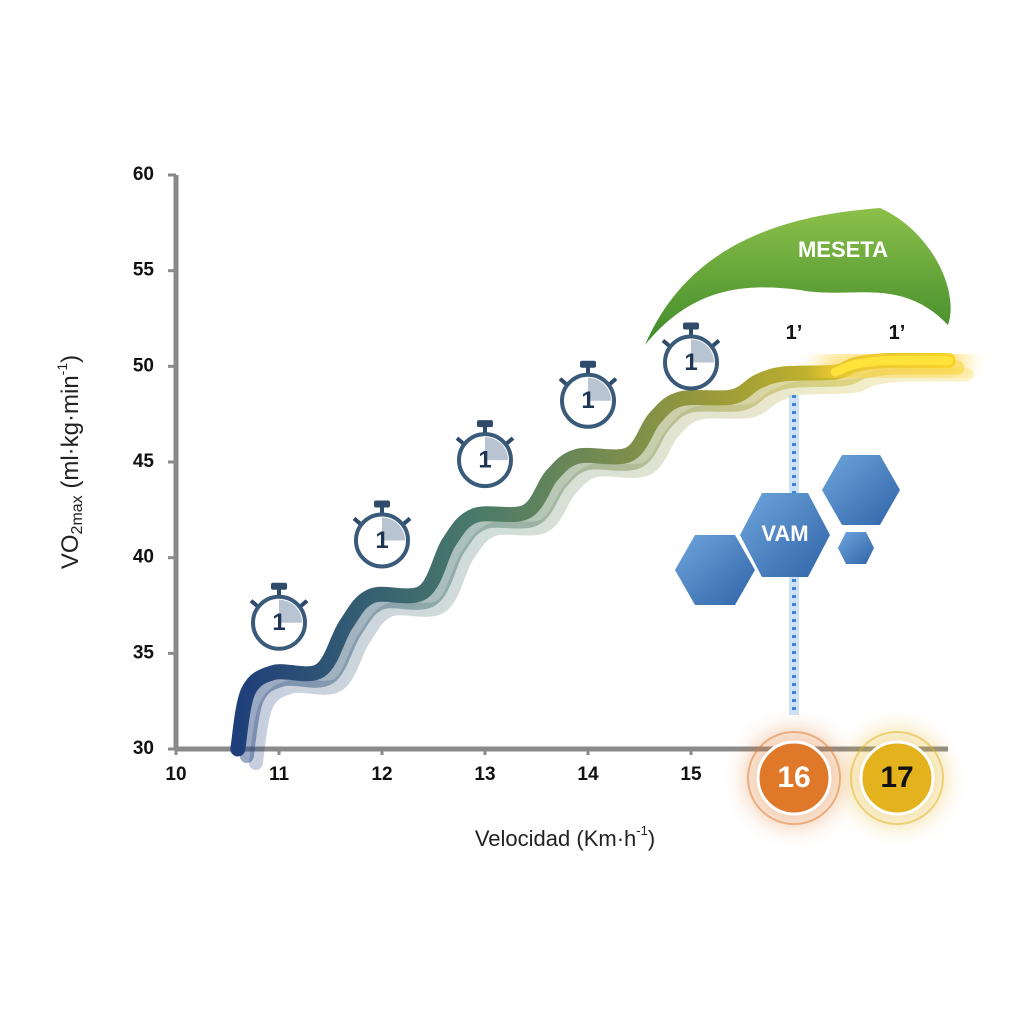  I want to click on x-tick-label: 17, so click(896, 777).